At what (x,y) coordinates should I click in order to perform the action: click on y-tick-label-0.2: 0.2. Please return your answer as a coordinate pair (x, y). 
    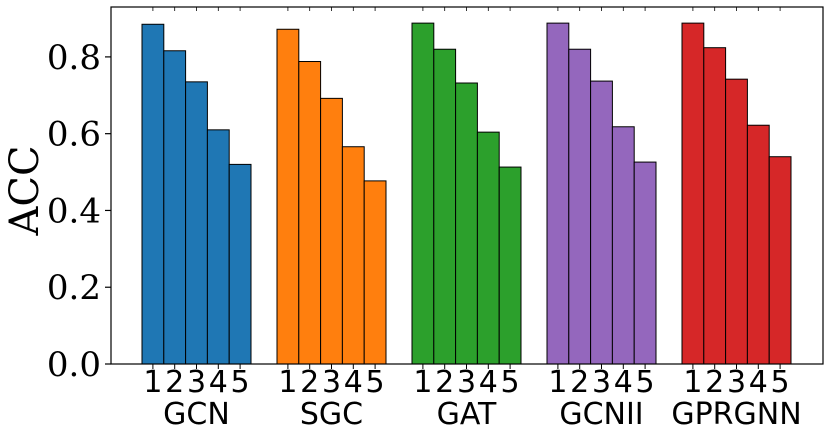
    Looking at the image, I should click on (74, 288).